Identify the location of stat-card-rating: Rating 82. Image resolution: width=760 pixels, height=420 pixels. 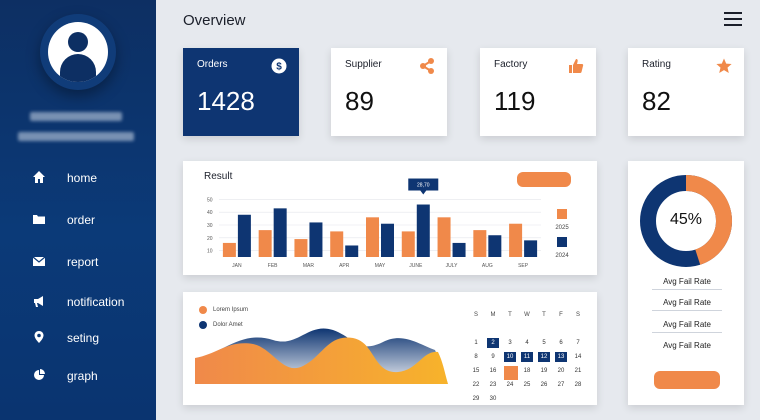
(686, 92).